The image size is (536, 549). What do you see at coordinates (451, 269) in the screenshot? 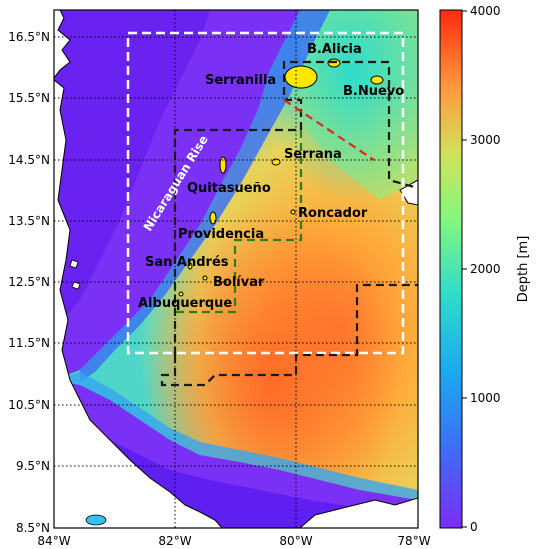
I see `colorbar-gradient` at bounding box center [451, 269].